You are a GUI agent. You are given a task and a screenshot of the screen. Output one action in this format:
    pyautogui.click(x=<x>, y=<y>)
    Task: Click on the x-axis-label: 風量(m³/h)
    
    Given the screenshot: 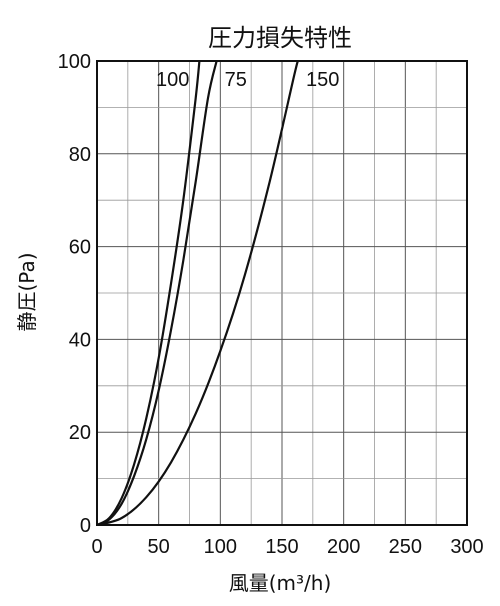 What is the action you would take?
    pyautogui.click(x=280, y=583)
    